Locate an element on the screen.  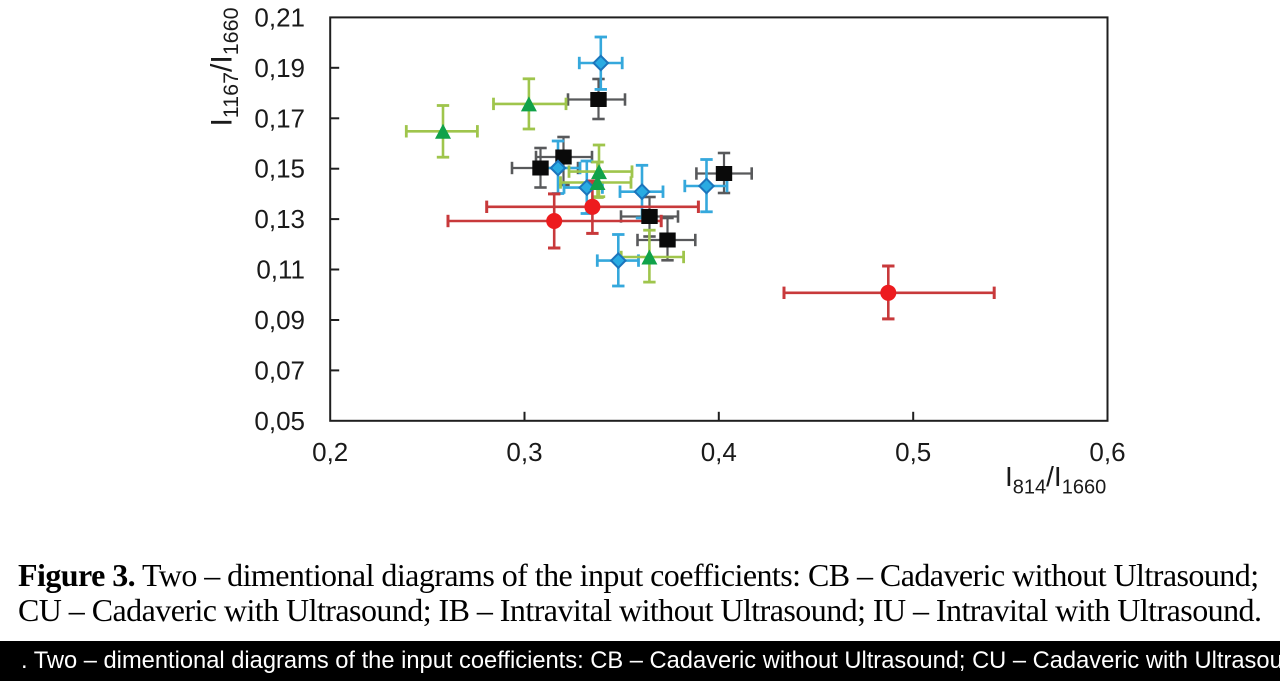
svg-text: 0,3 is located at coordinates (524, 452).